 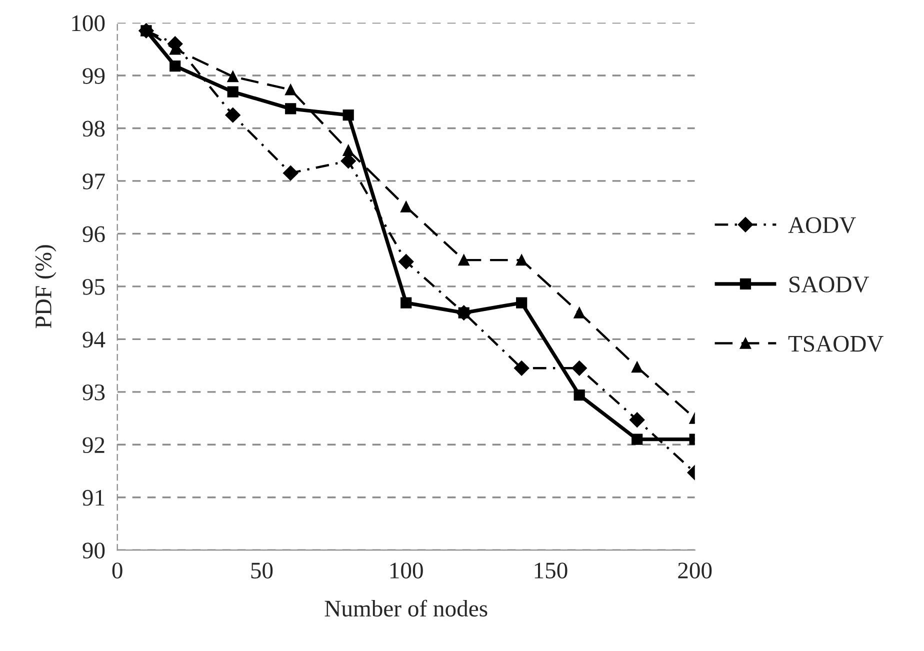 I want to click on y-tick-label: 100, so click(x=88, y=23).